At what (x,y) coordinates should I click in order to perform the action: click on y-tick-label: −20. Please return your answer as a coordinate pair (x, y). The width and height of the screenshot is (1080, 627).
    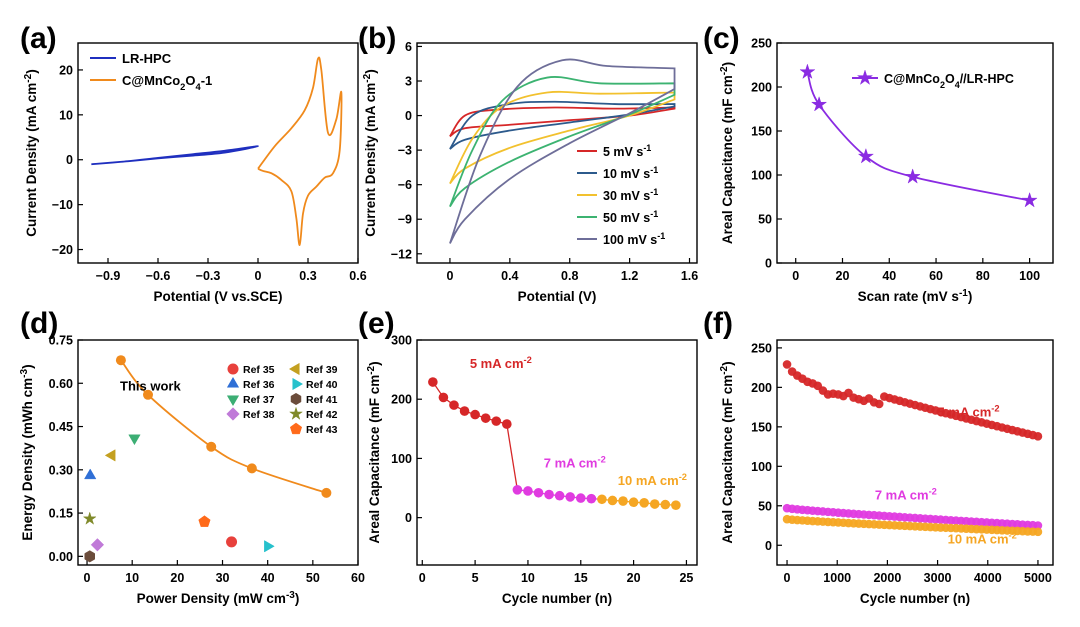
    Looking at the image, I should click on (62, 250).